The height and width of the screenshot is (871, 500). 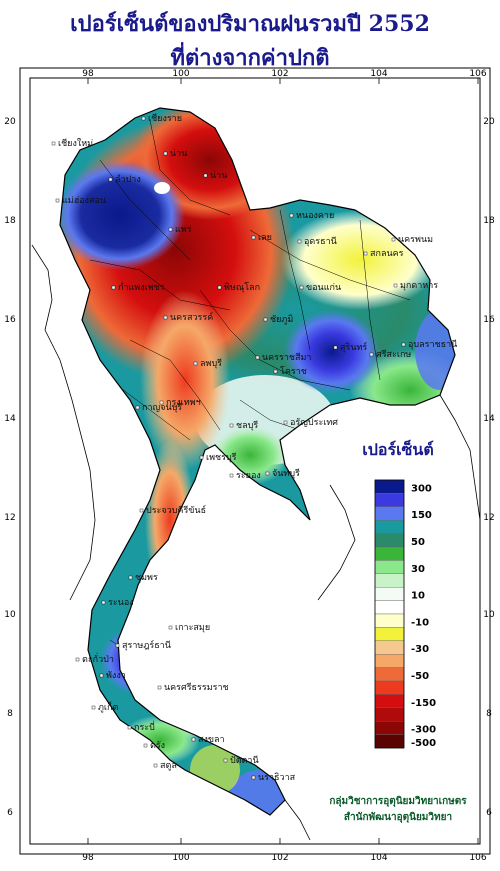 I want to click on station-label: แม่ฮ่องสอน, so click(x=84, y=201).